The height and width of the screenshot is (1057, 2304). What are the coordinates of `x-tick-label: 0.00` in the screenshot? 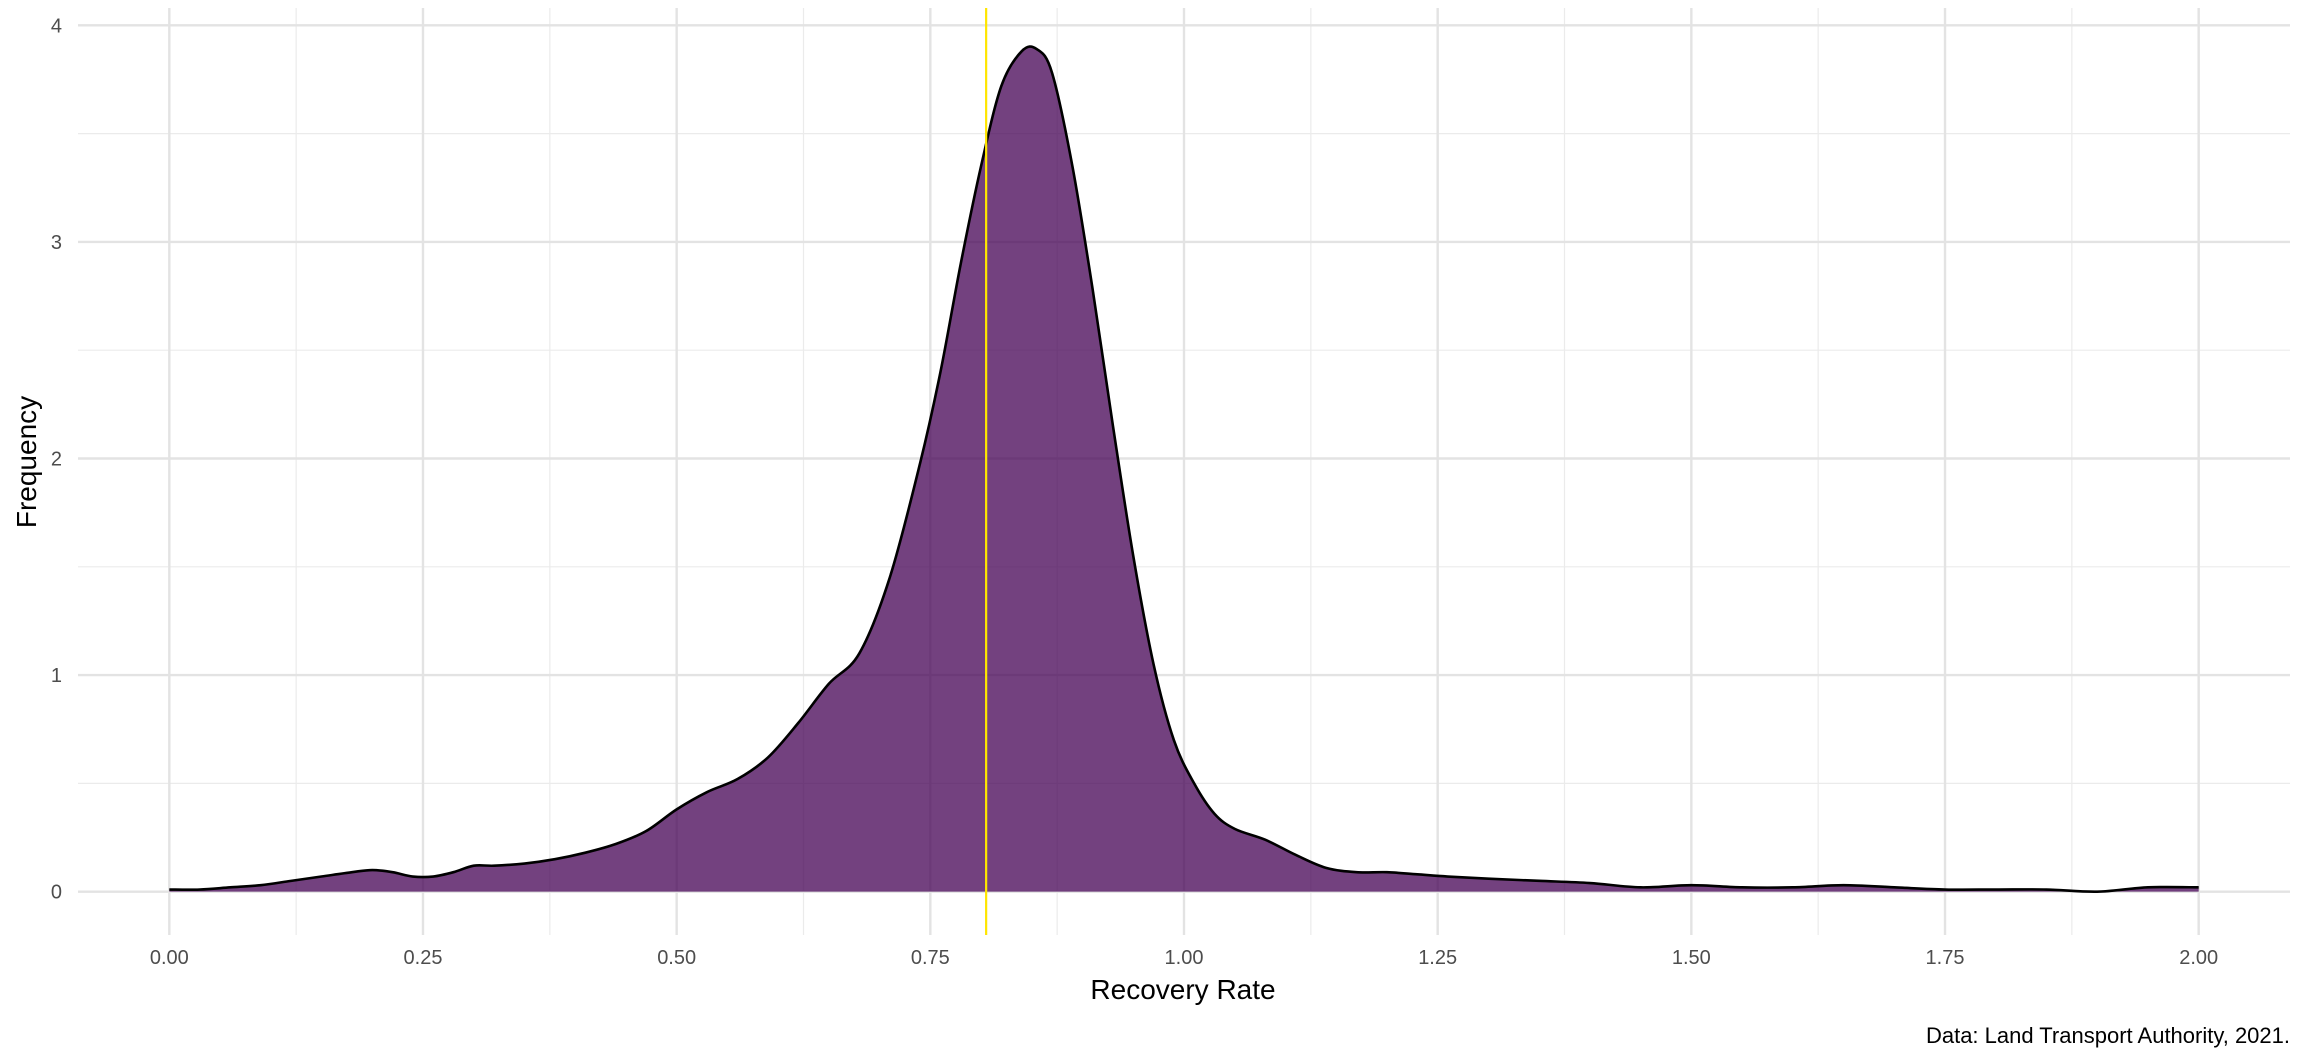 It's located at (169, 958).